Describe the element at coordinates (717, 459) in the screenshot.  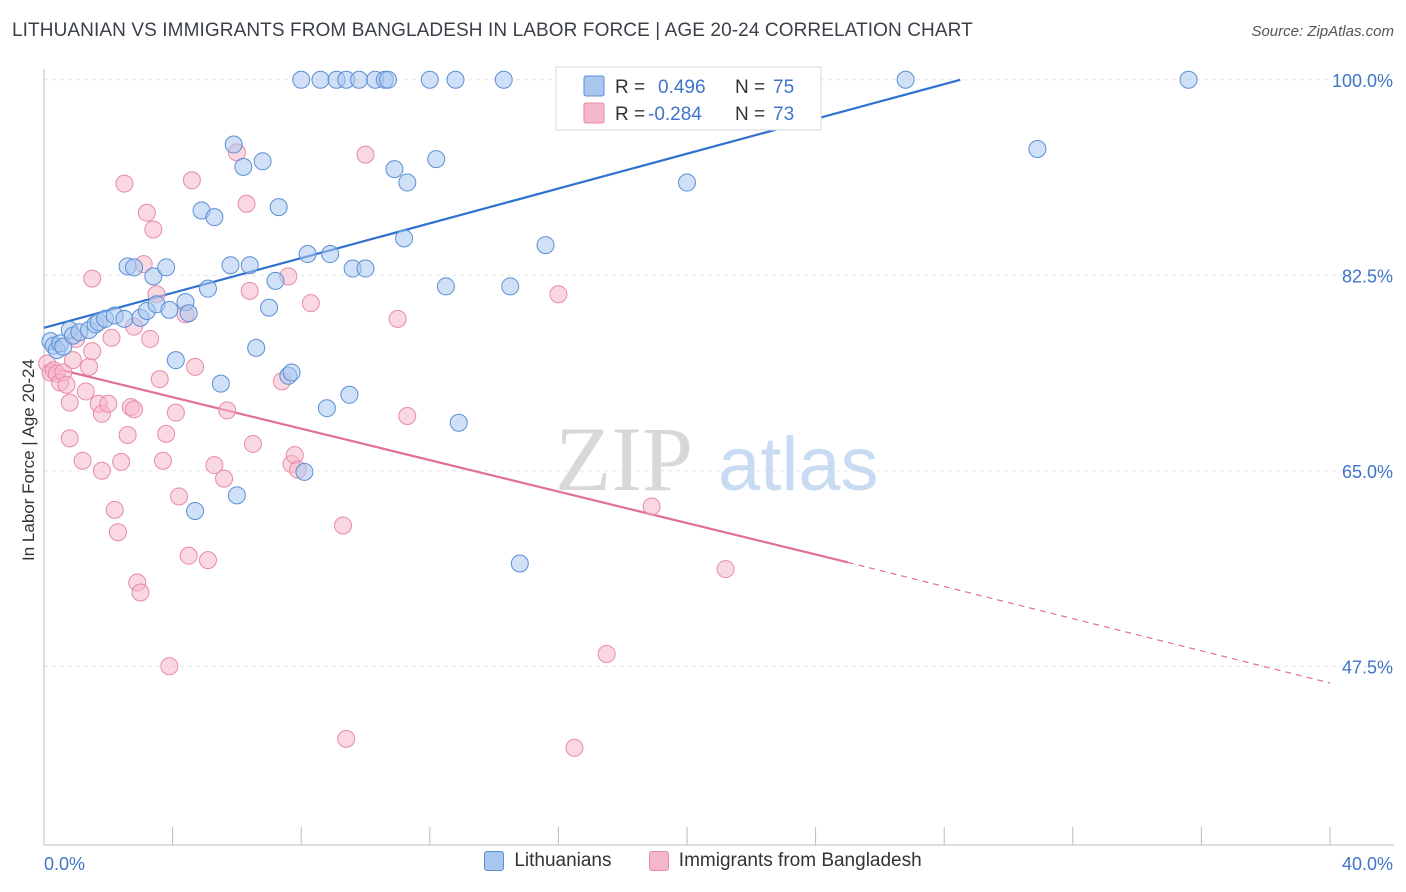
I see `watermark: ZIP atlas` at that location.